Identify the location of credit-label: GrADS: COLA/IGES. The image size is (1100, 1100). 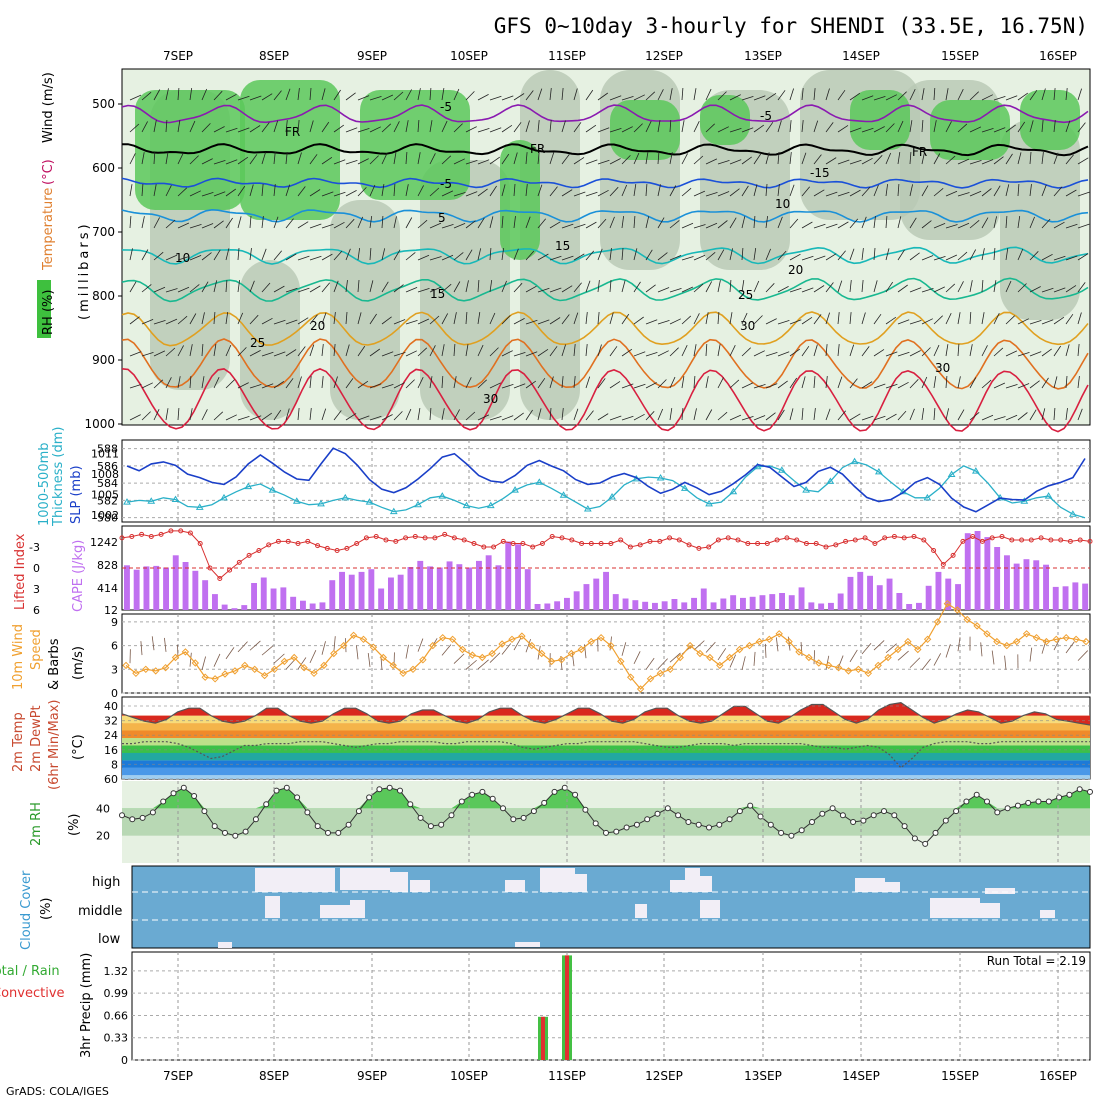
(57, 1091).